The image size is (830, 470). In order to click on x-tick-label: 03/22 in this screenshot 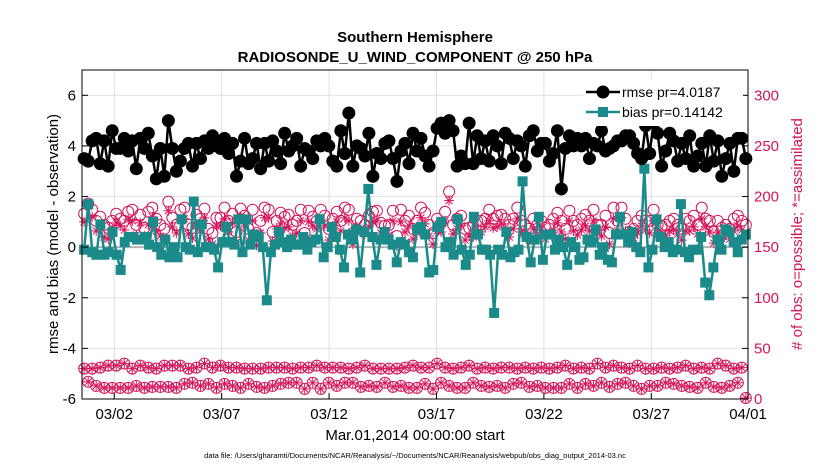, I will do `click(544, 414)`.